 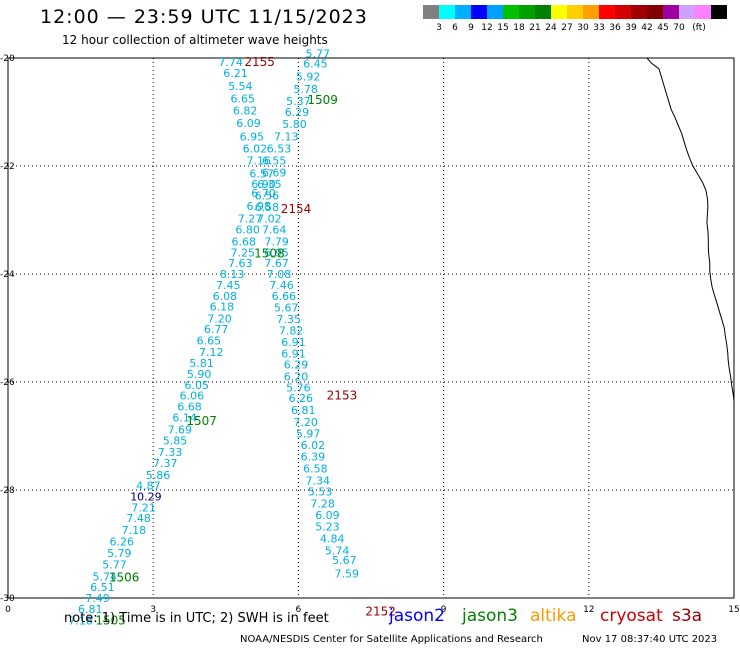 I want to click on wave-height-reading: 6.58, so click(x=315, y=468).